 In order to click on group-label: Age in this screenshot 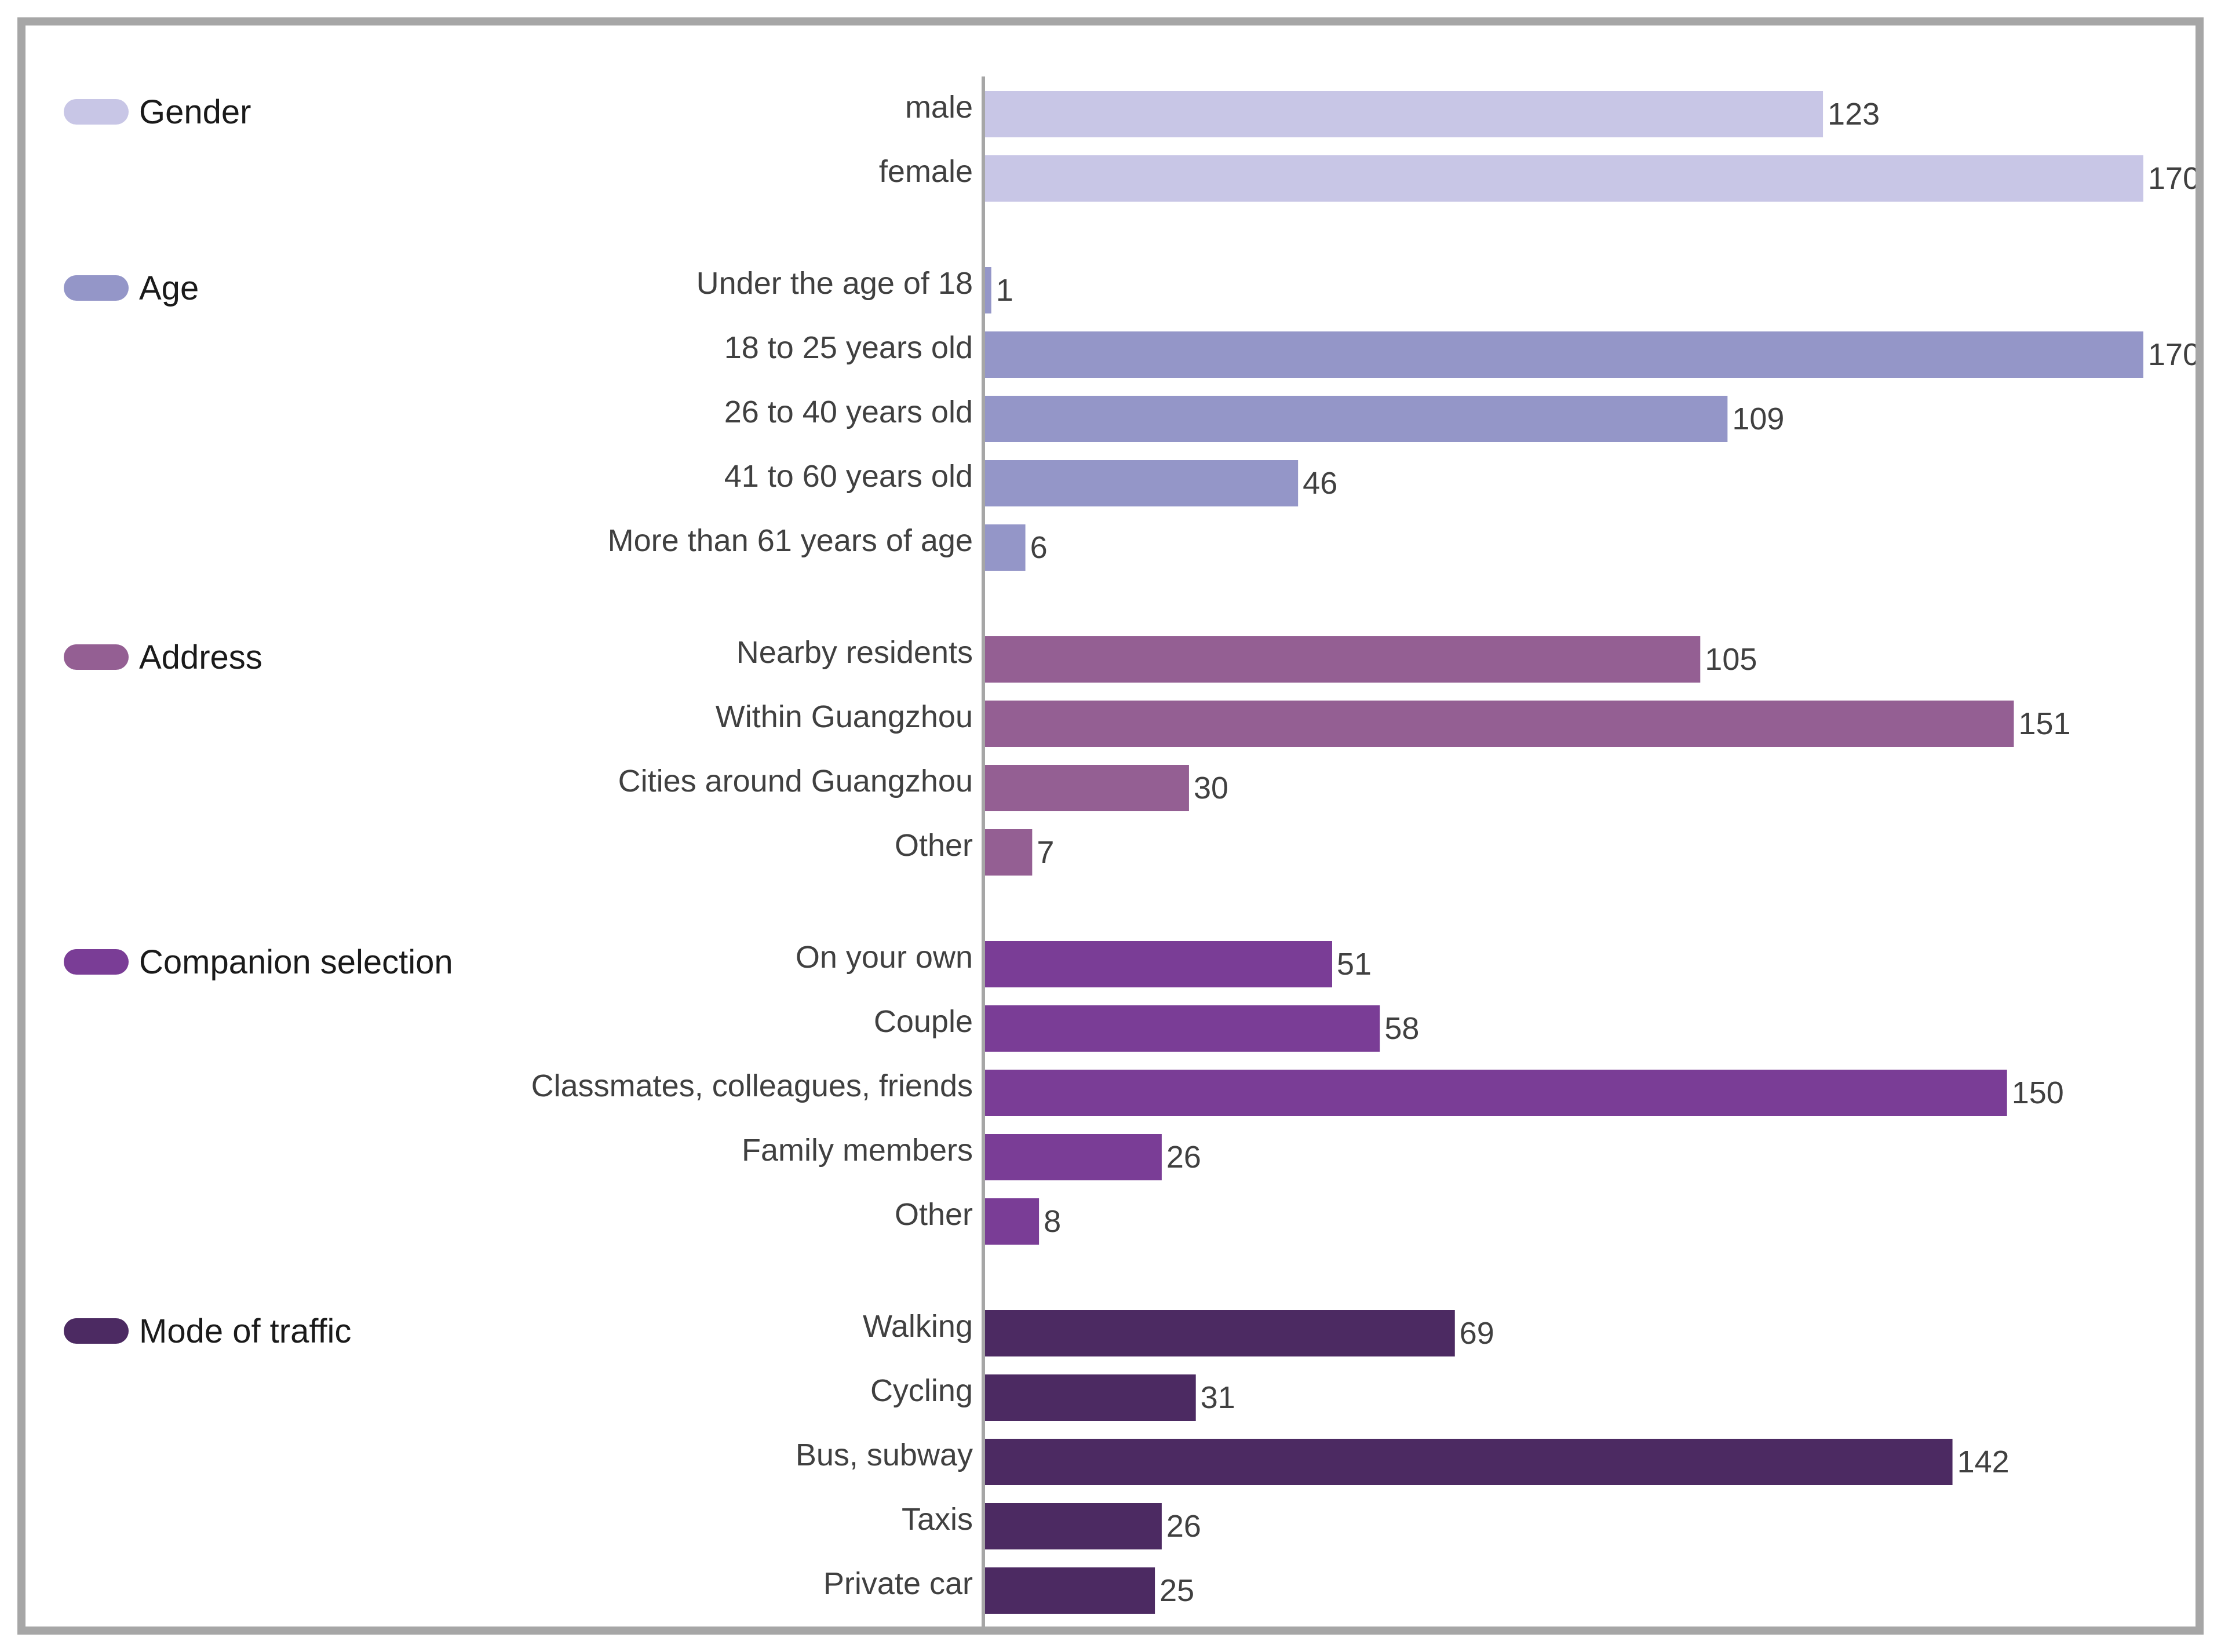, I will do `click(169, 288)`.